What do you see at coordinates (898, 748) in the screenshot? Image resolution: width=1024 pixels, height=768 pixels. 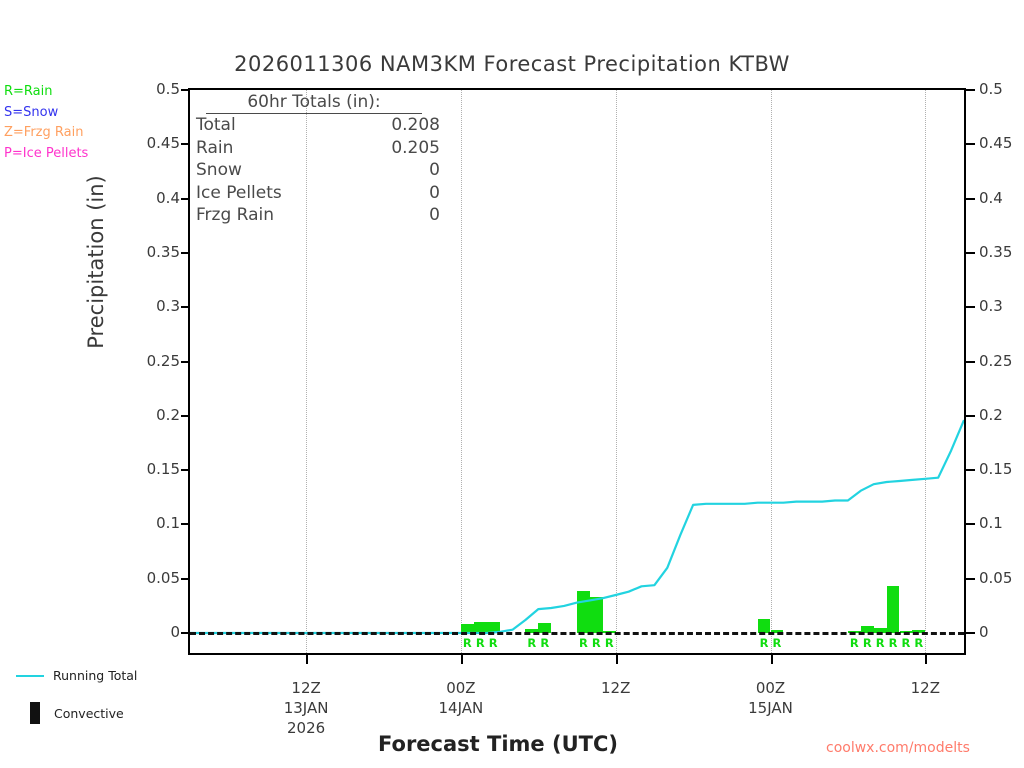 I see `watermark: coolwx.com/modelts` at bounding box center [898, 748].